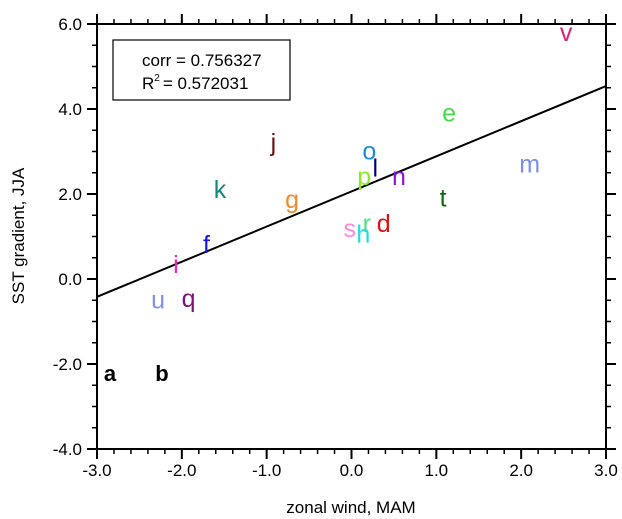 This screenshot has height=519, width=622. What do you see at coordinates (292, 200) in the screenshot?
I see `point-label: g` at bounding box center [292, 200].